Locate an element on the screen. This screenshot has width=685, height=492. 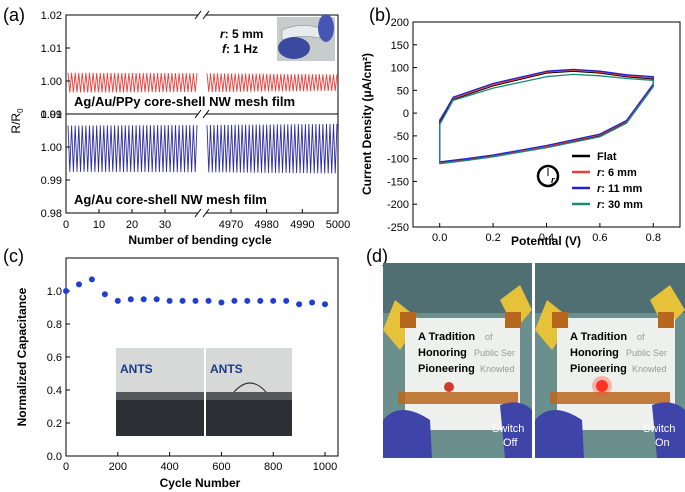
a-xtick-label: 30 is located at coordinates (165, 225).